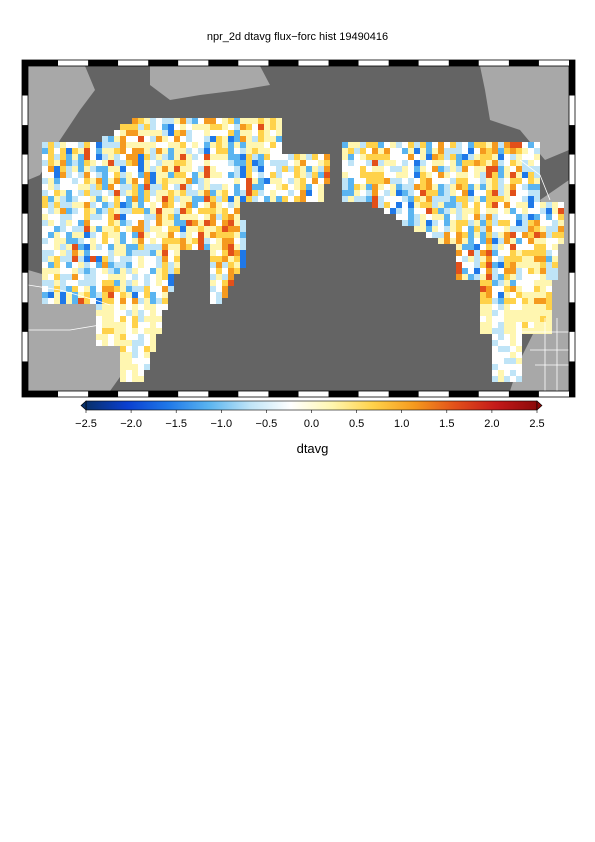  What do you see at coordinates (311, 405) in the screenshot?
I see `colorbar-bar` at bounding box center [311, 405].